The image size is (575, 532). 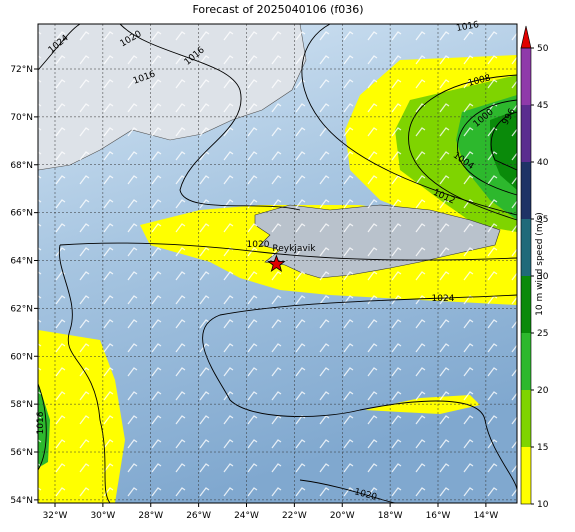 I want to click on map-title: Forecast of 2025040106 (f036), so click(x=277, y=9).